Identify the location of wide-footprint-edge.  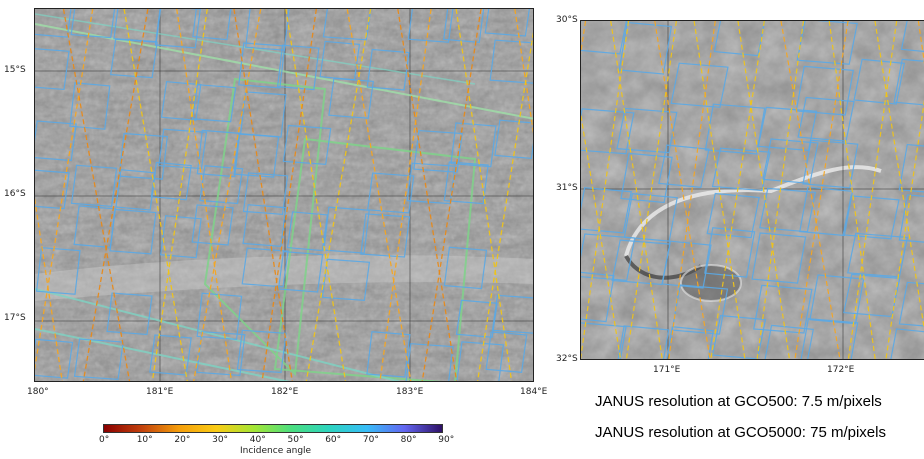
(255, 49).